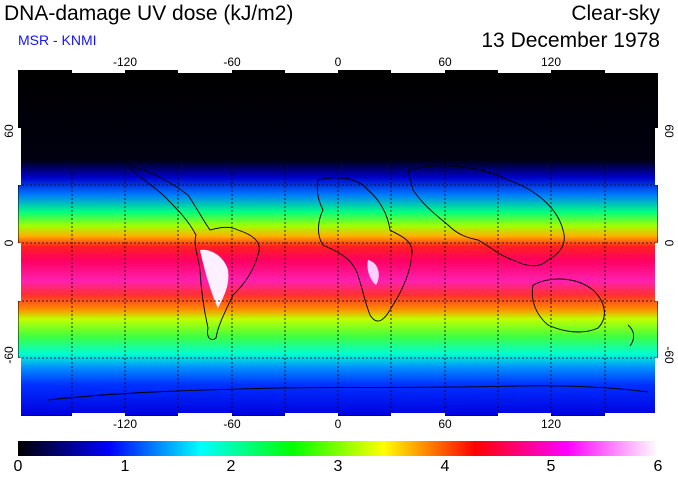  I want to click on new-zealand-outline, so click(631, 335).